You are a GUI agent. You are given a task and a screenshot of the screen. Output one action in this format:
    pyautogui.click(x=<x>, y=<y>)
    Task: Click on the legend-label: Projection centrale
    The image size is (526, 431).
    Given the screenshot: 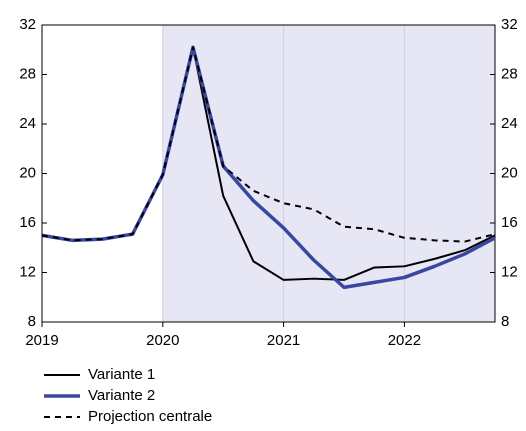 What is the action you would take?
    pyautogui.click(x=150, y=416)
    